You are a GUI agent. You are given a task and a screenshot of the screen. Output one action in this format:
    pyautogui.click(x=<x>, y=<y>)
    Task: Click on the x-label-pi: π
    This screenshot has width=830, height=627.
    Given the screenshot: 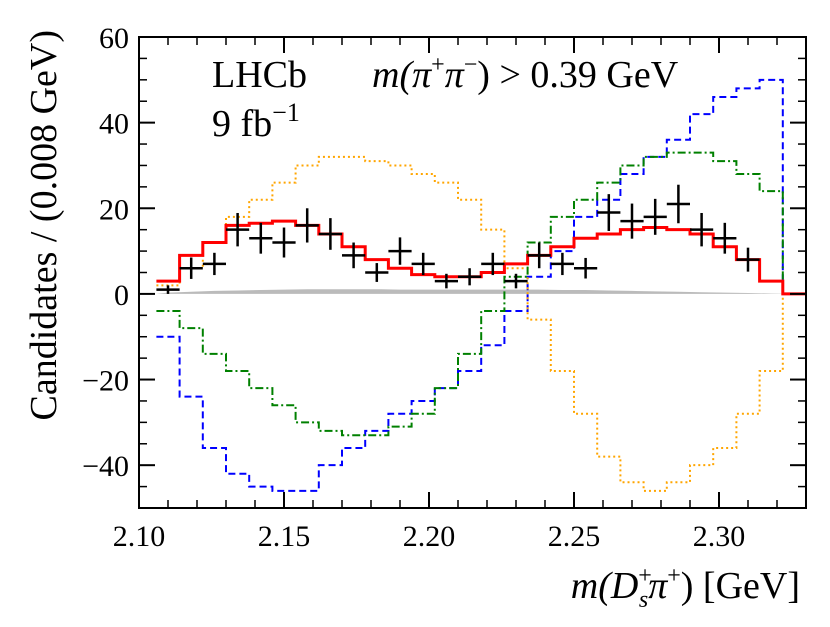 What is the action you would take?
    pyautogui.click(x=658, y=586)
    